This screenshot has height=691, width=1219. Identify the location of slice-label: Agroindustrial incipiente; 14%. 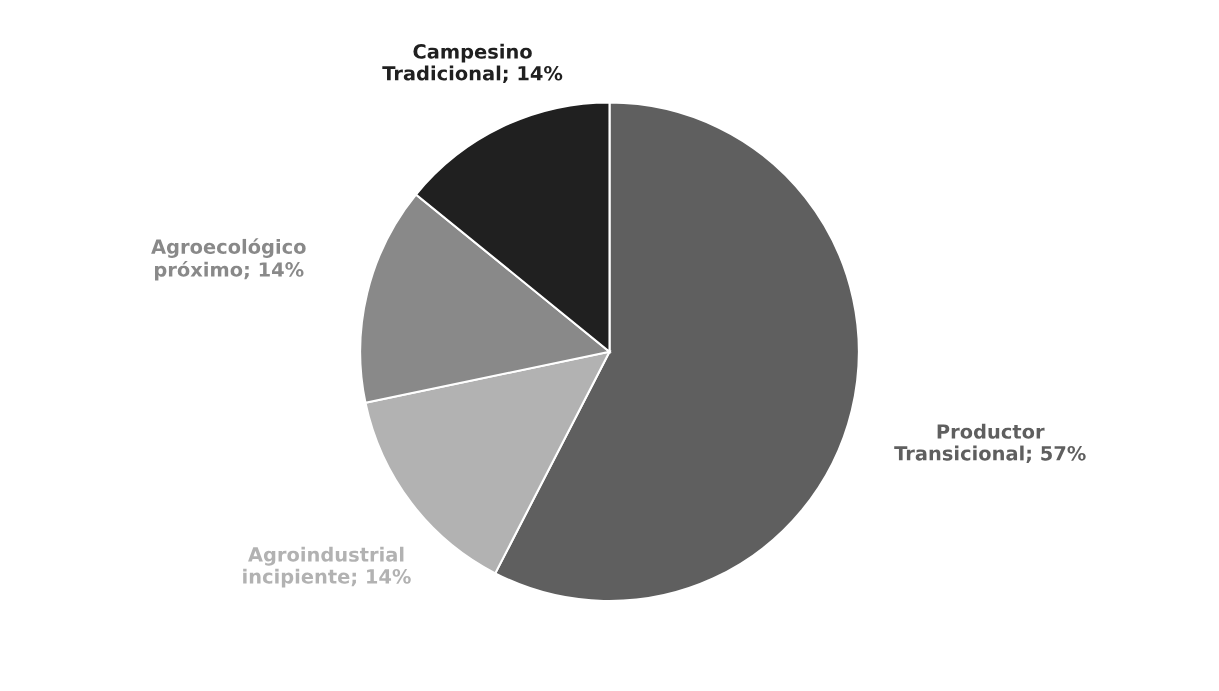
(327, 567).